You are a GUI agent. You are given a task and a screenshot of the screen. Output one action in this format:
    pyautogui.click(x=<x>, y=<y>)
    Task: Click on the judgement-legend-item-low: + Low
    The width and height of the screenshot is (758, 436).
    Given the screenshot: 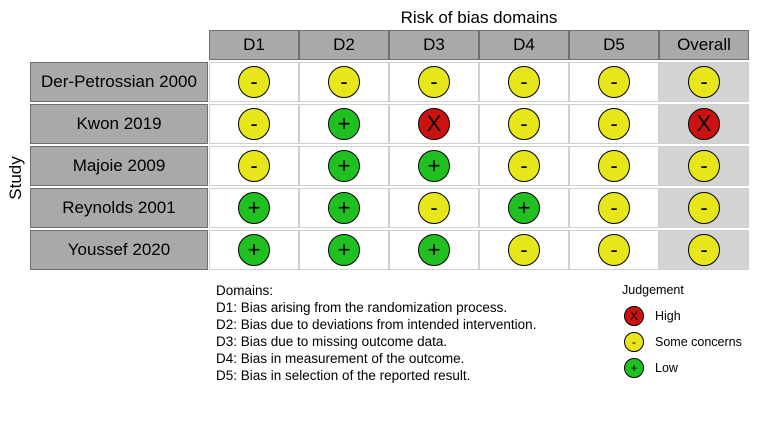 What is the action you would take?
    pyautogui.click(x=651, y=368)
    